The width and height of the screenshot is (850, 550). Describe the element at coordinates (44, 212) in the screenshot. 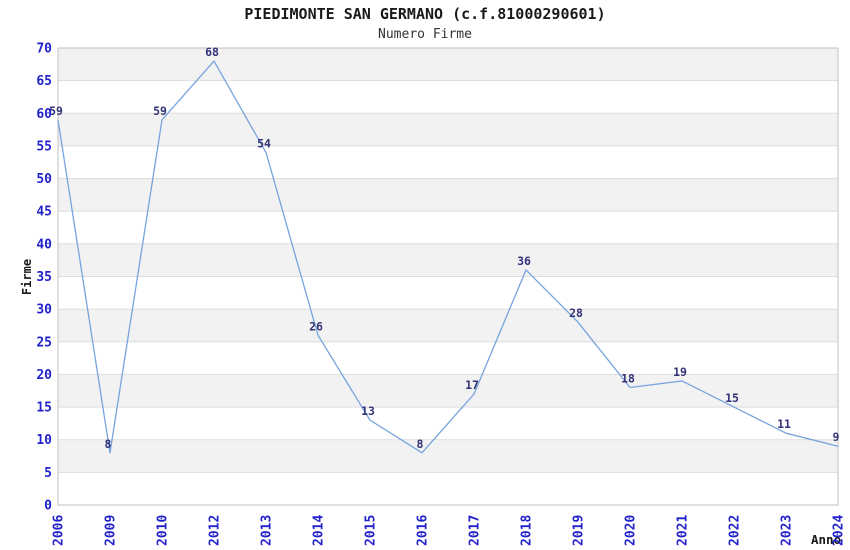

I see `y-tick-label: 45` at that location.